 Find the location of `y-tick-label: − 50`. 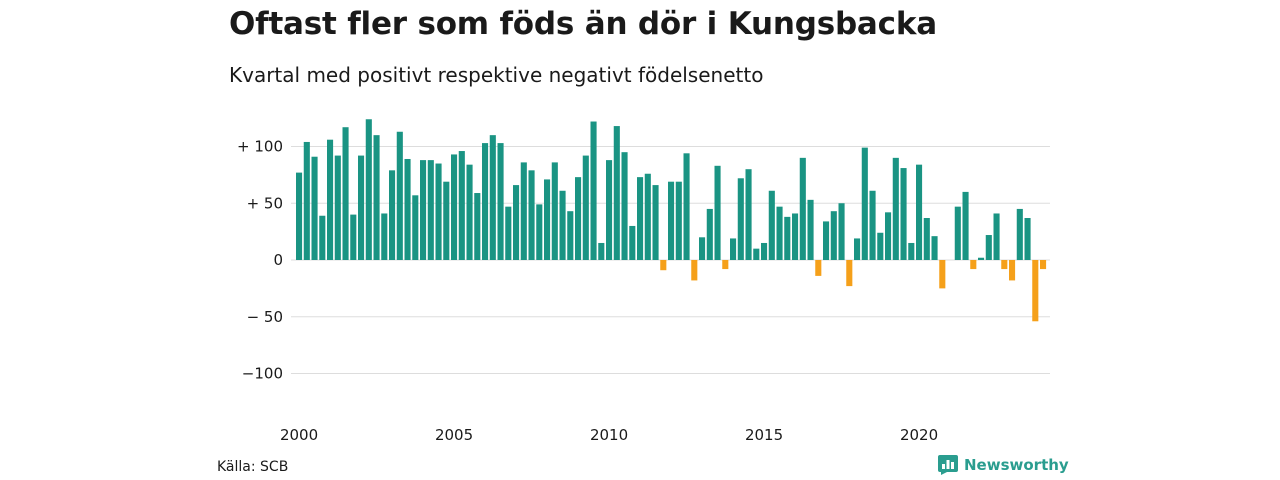

y-tick-label: − 50 is located at coordinates (265, 317).